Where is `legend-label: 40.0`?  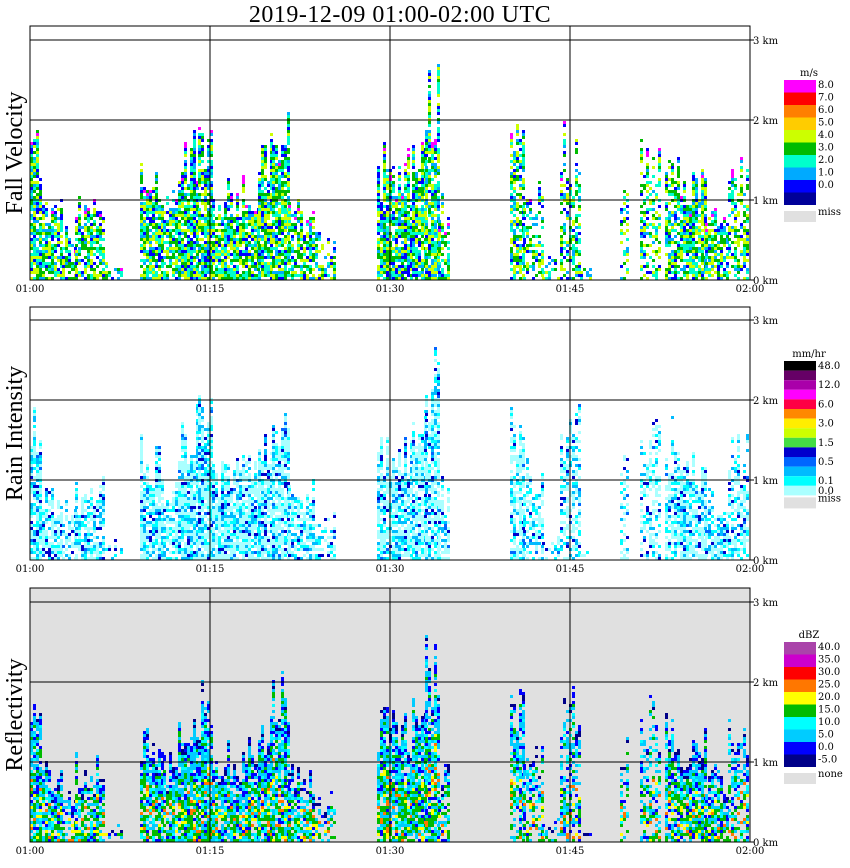 legend-label: 40.0 is located at coordinates (829, 647).